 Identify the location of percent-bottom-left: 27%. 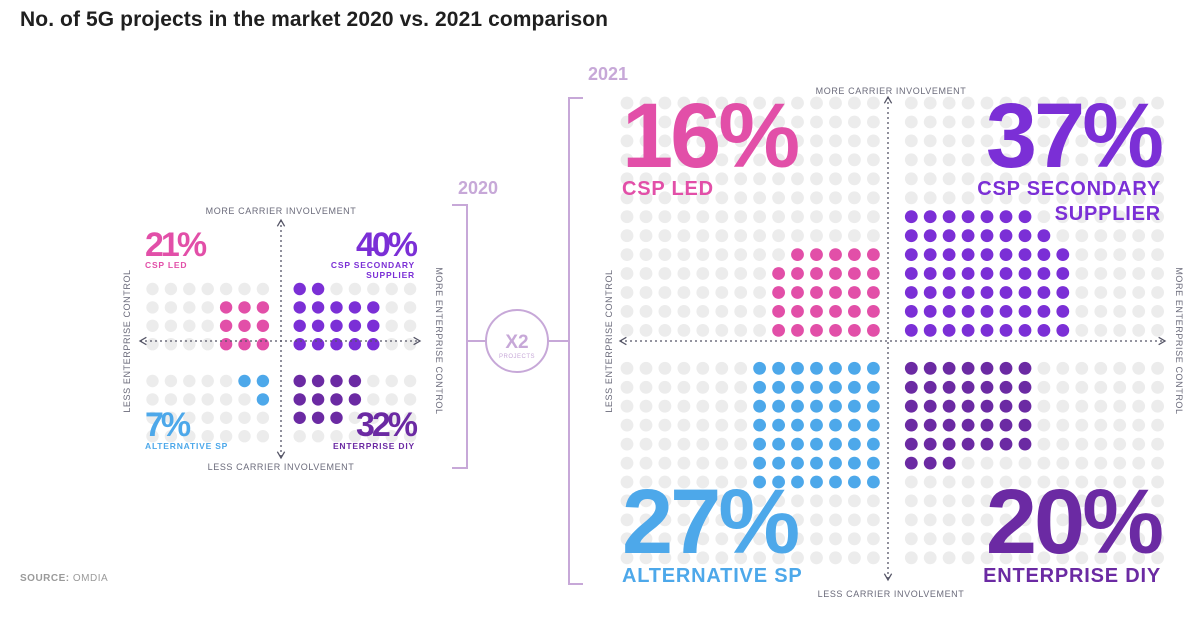
(710, 522).